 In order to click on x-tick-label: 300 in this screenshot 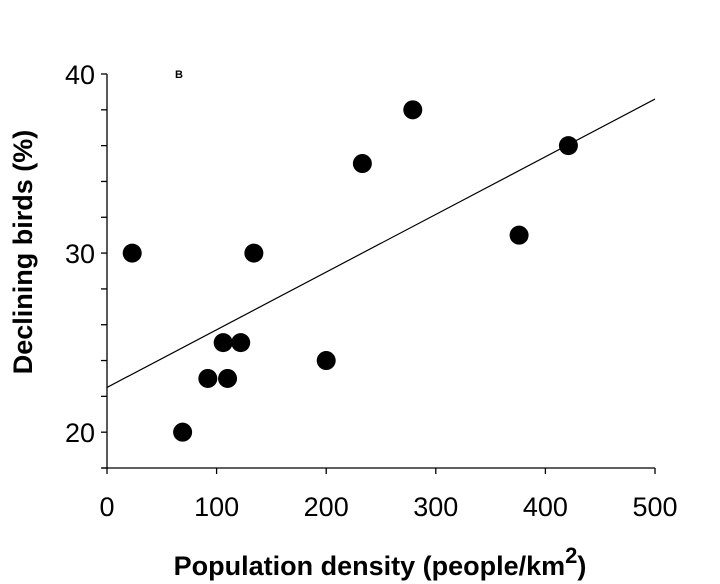, I will do `click(435, 507)`.